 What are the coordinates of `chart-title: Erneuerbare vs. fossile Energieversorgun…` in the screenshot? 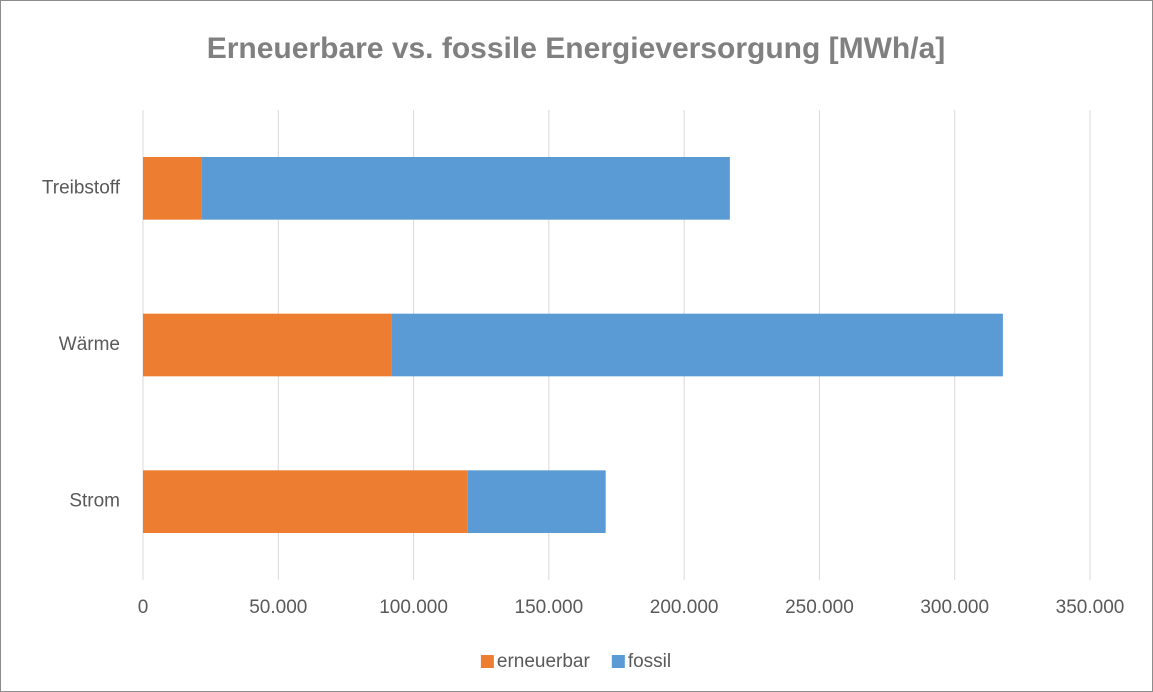 It's located at (576, 48).